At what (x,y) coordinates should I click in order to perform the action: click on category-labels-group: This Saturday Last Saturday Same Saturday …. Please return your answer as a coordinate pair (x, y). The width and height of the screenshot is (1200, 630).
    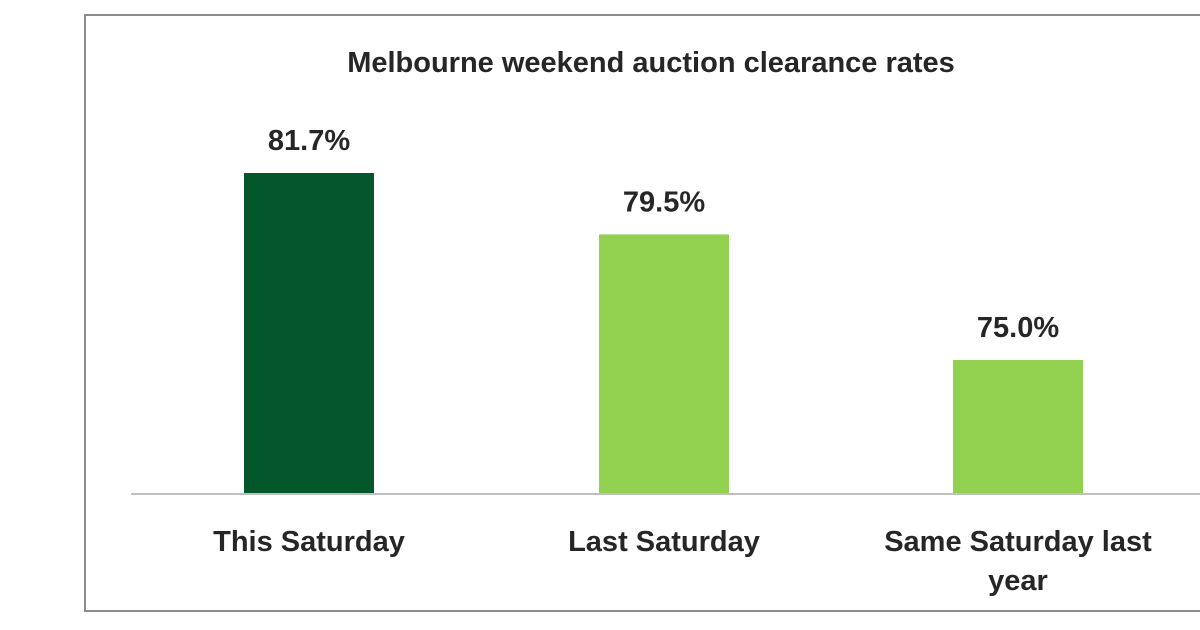
    Looking at the image, I should click on (682, 561).